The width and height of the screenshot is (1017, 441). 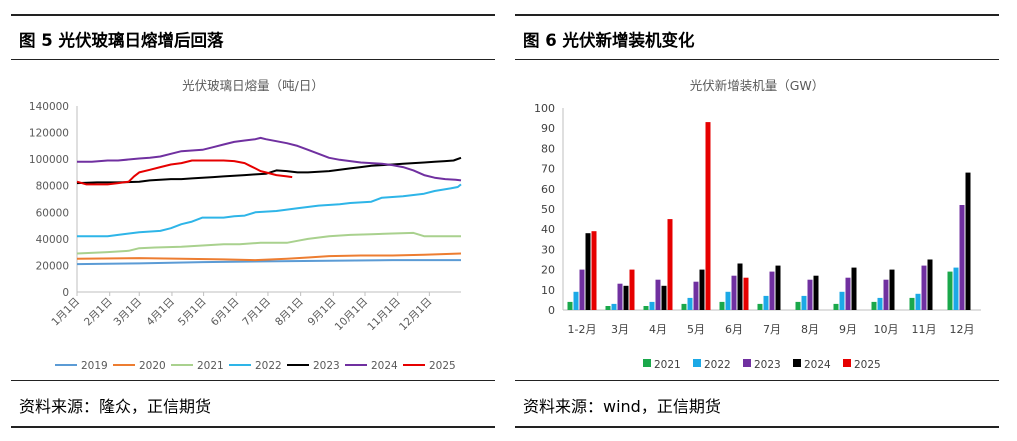 What do you see at coordinates (620, 329) in the screenshot?
I see `x-tick-label: 3月` at bounding box center [620, 329].